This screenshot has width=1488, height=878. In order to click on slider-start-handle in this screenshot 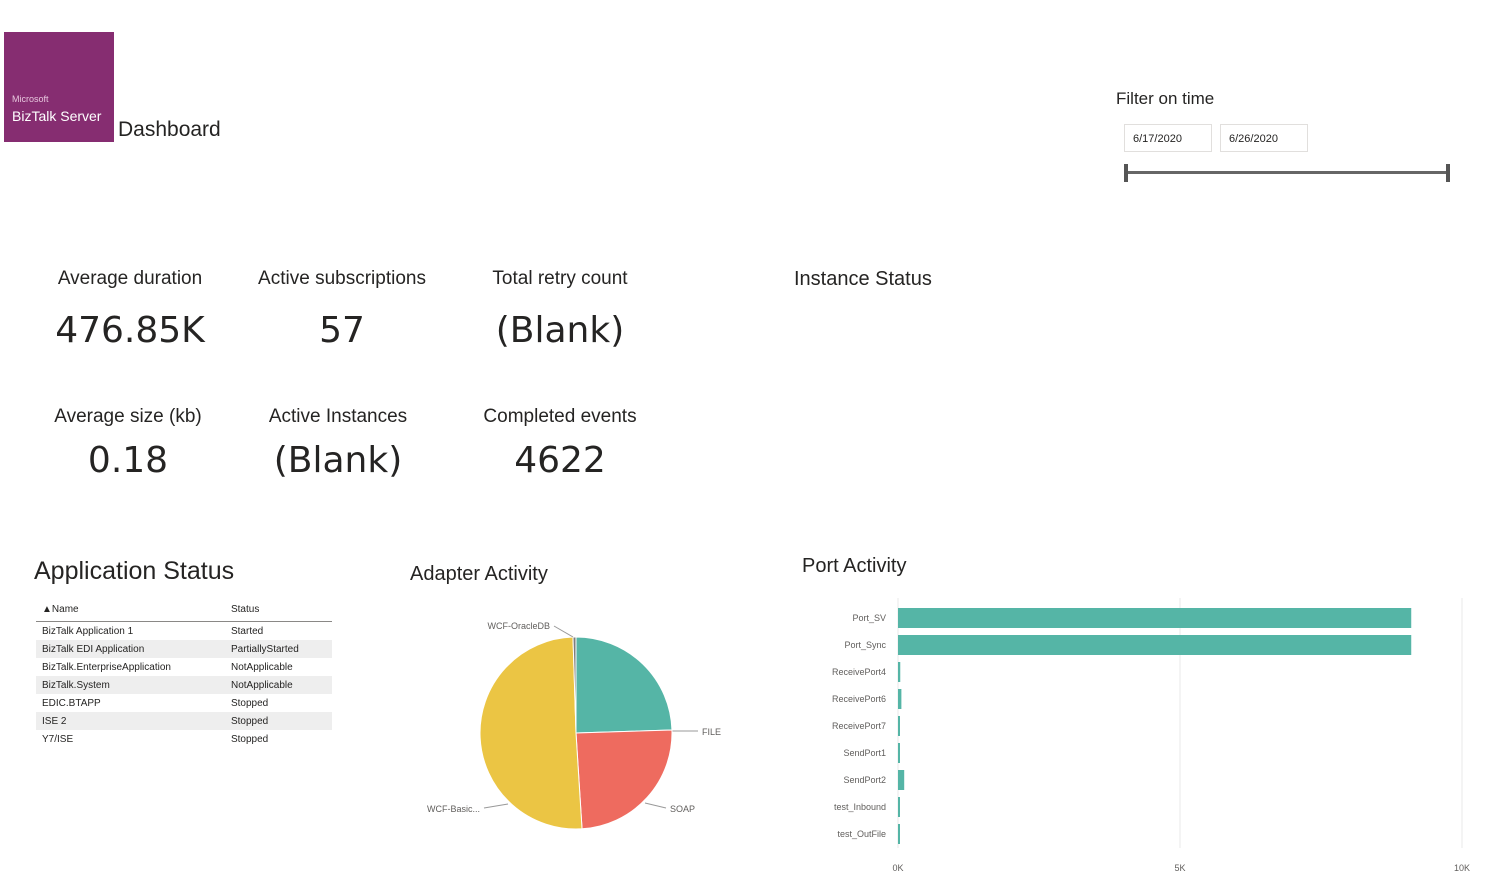, I will do `click(1126, 173)`.